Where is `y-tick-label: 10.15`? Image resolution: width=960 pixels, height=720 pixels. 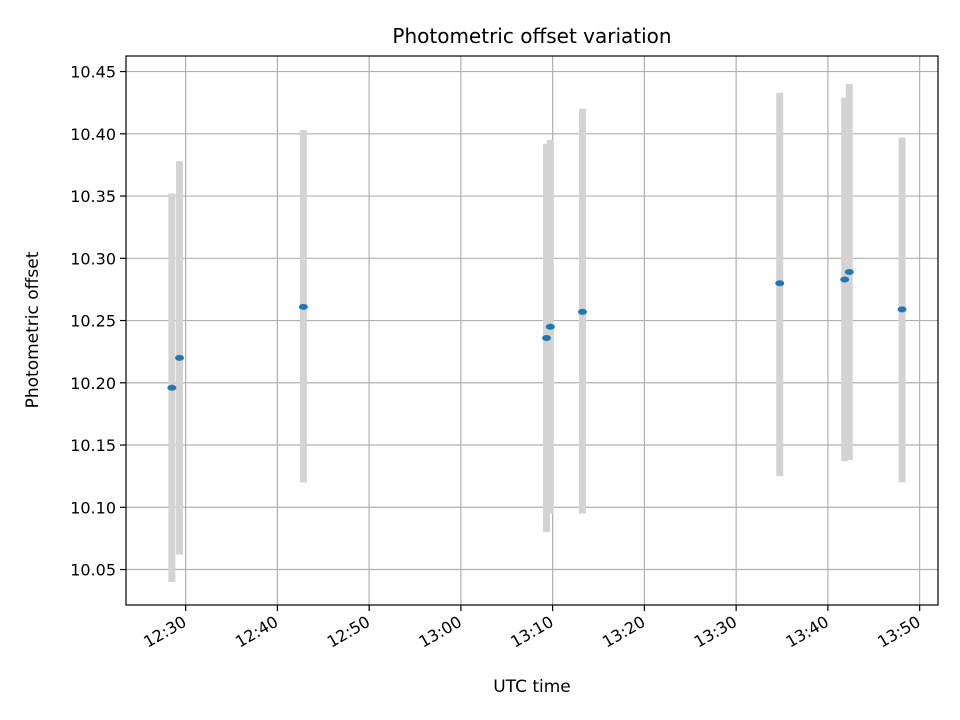
y-tick-label: 10.15 is located at coordinates (93, 445).